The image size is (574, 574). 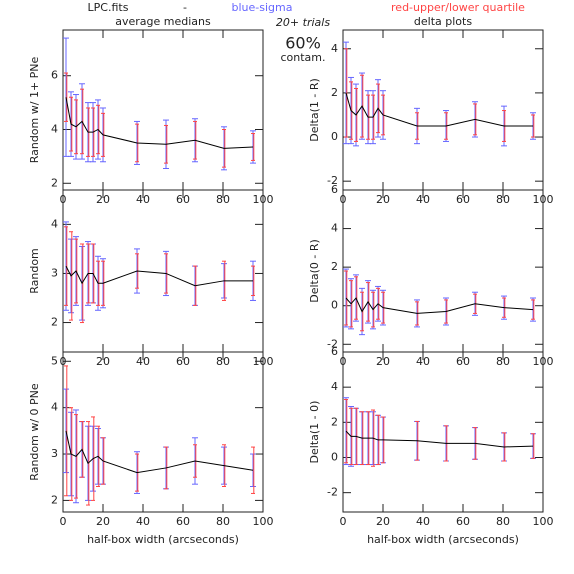 I want to click on y-tick-label: 5, so click(x=54, y=360).